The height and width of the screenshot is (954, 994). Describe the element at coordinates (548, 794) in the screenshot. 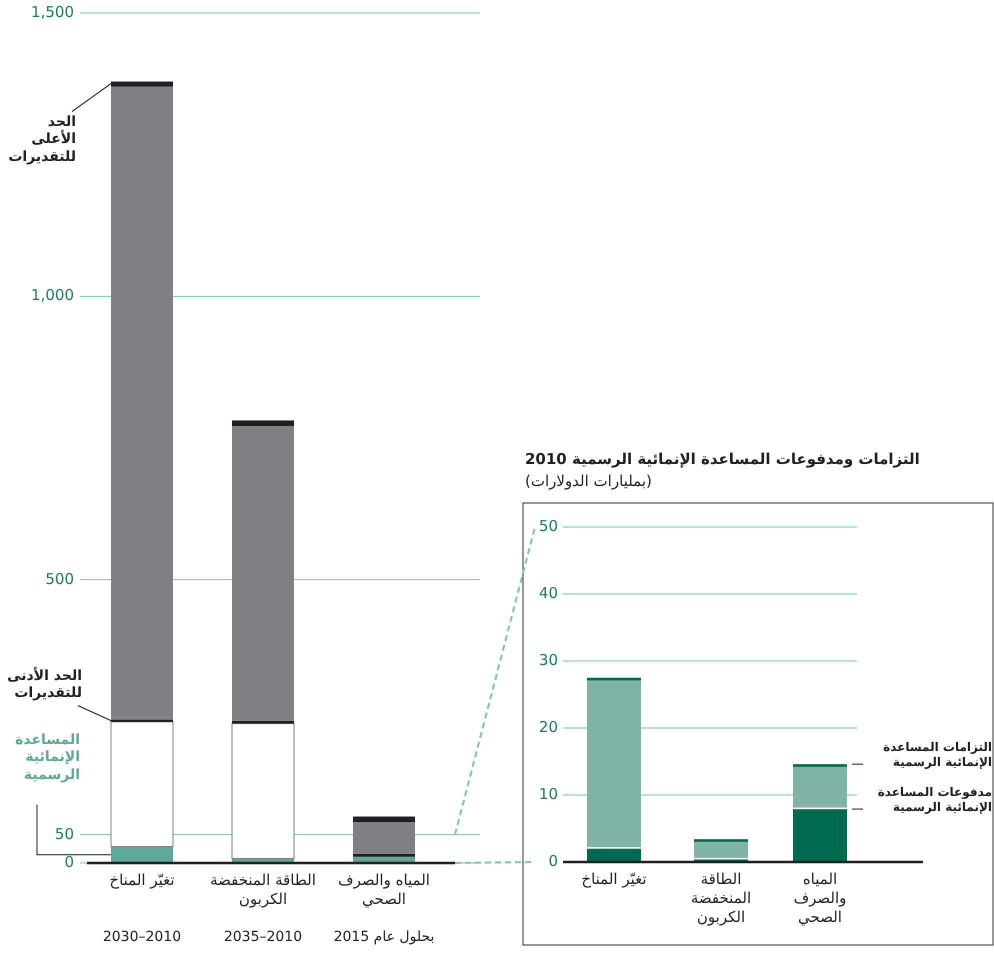

I see `y-tick-label: 10` at that location.